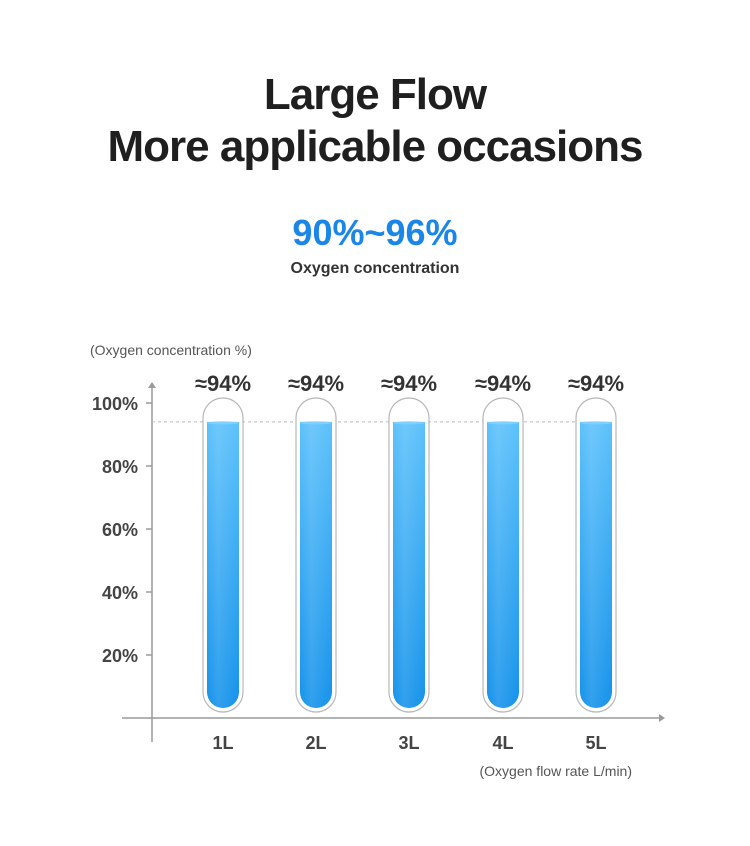 The width and height of the screenshot is (750, 846). Describe the element at coordinates (222, 743) in the screenshot. I see `x-tick-label: 1L` at that location.